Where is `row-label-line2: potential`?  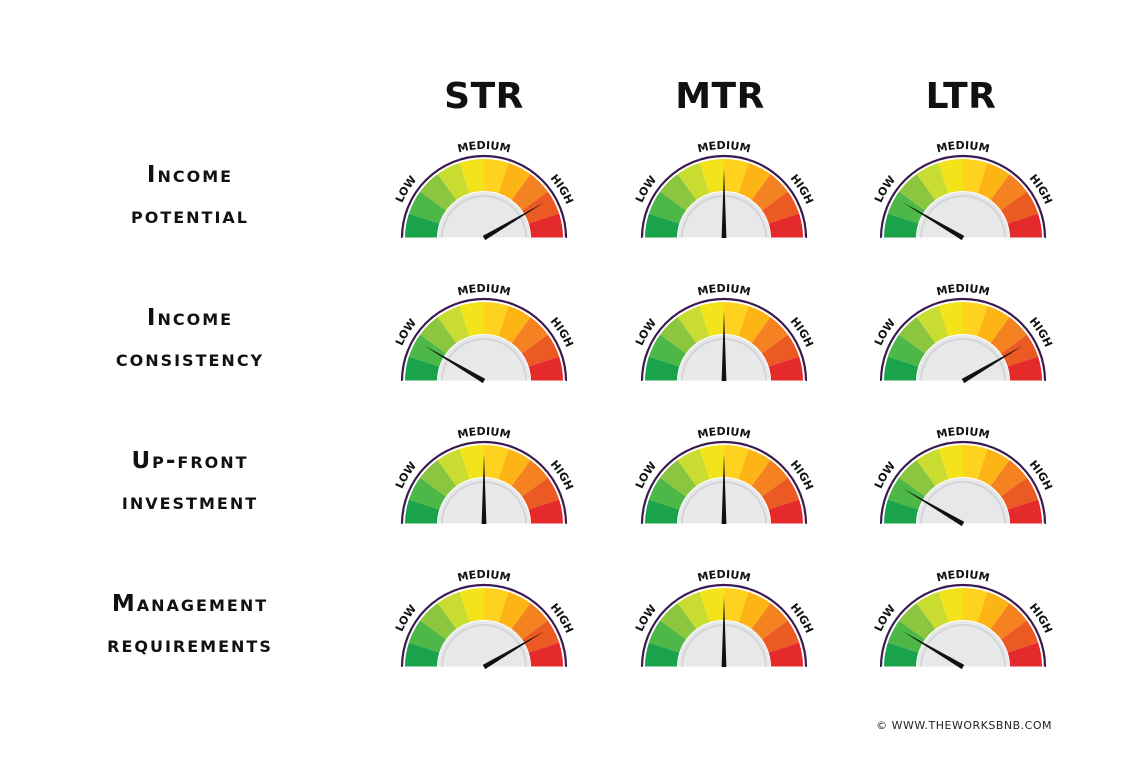 row-label-line2: potential is located at coordinates (189, 216).